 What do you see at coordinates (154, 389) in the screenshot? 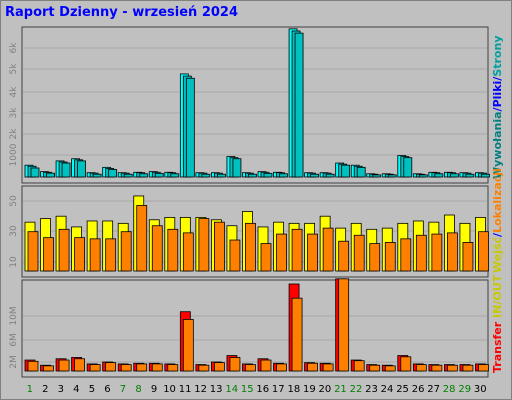
I see `day-label-9: 9` at bounding box center [154, 389].